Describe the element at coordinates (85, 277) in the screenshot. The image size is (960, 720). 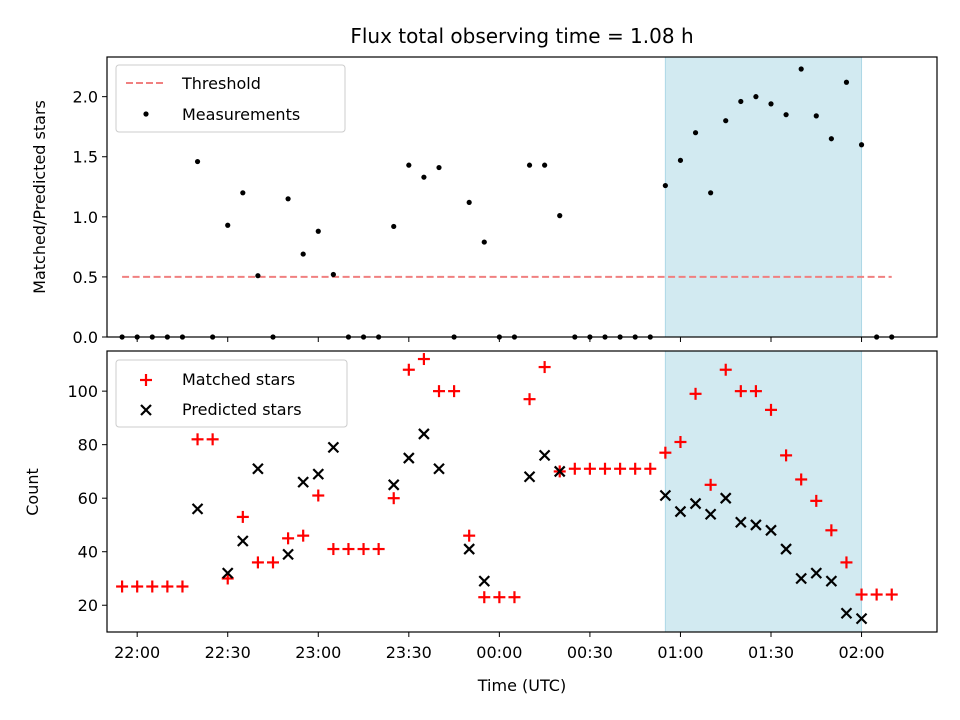
I see `y-tick-label: 0.5` at that location.